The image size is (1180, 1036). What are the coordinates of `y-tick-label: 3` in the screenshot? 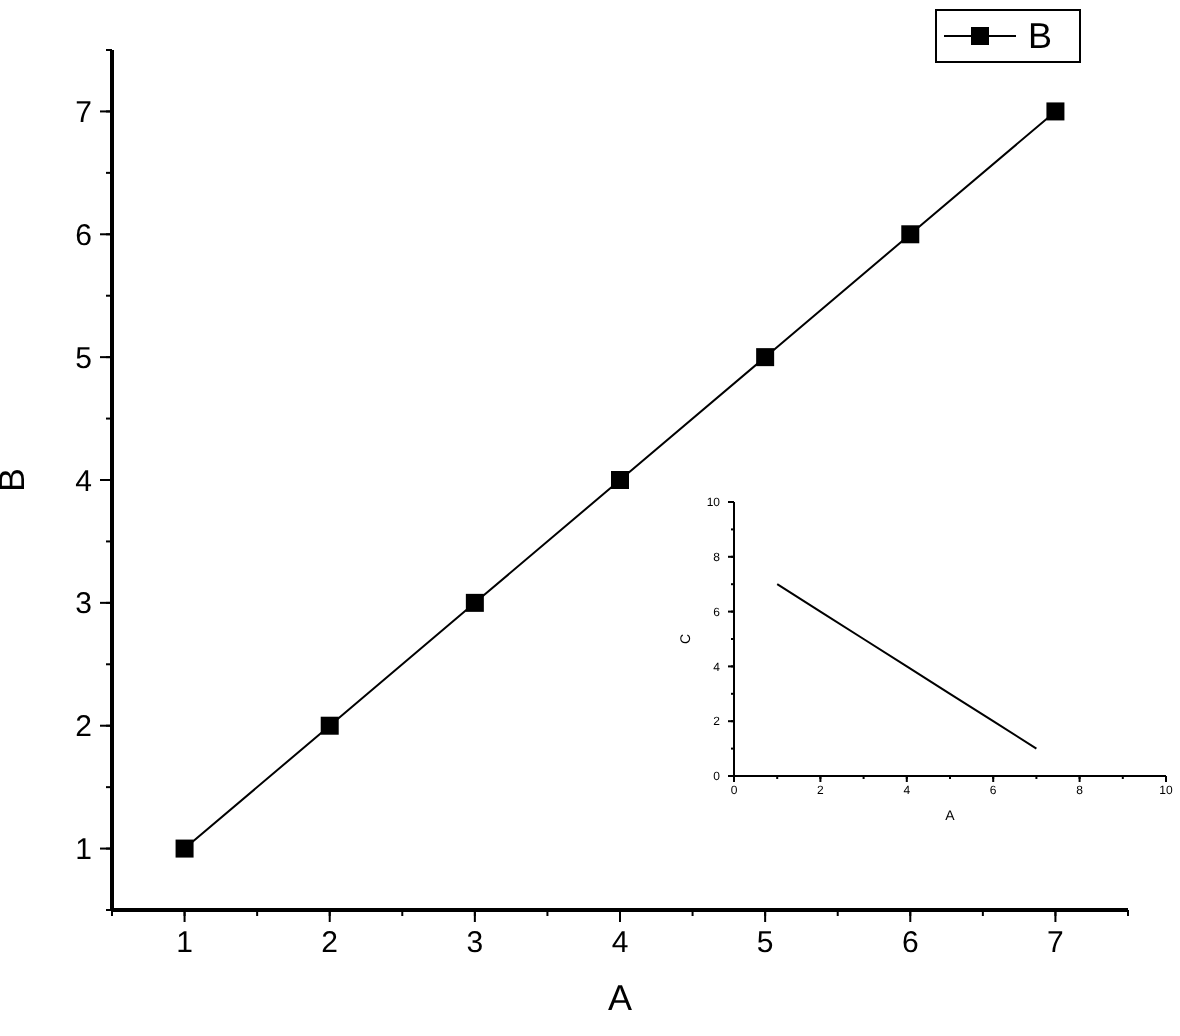 It's located at (83, 604).